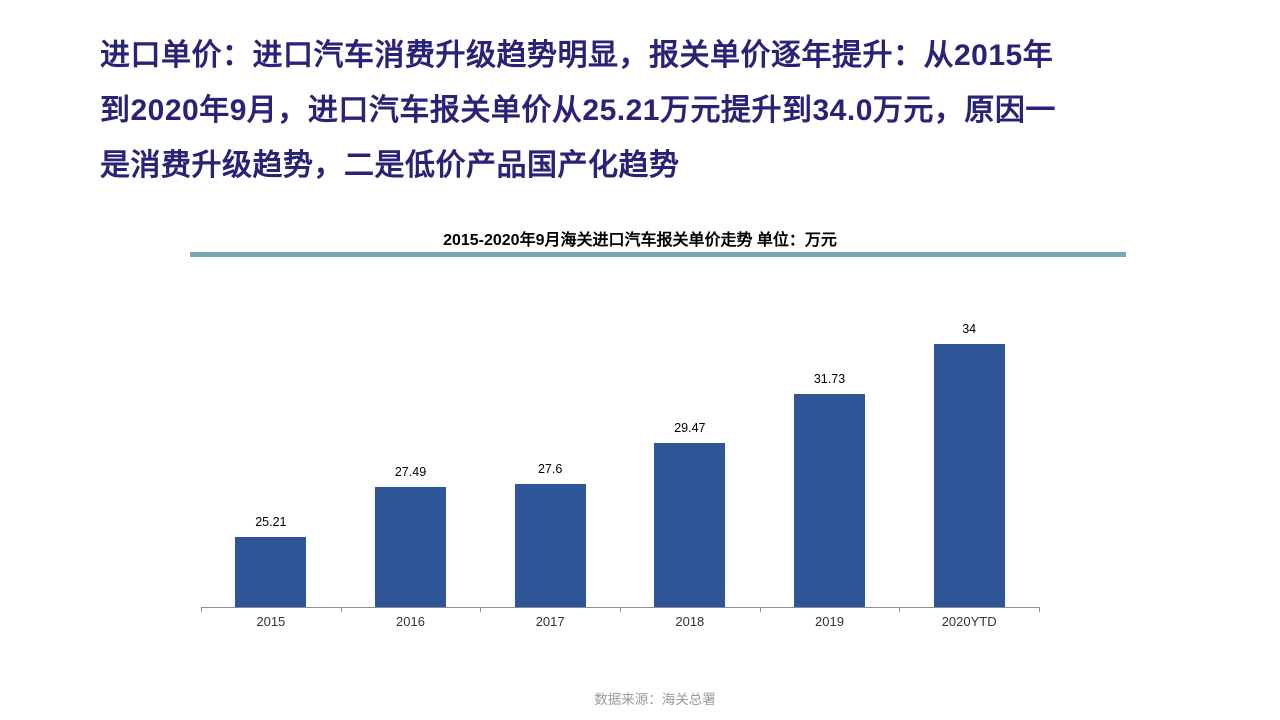 The height and width of the screenshot is (720, 1280). Describe the element at coordinates (829, 621) in the screenshot. I see `x-axis-label-2019: 2019` at that location.